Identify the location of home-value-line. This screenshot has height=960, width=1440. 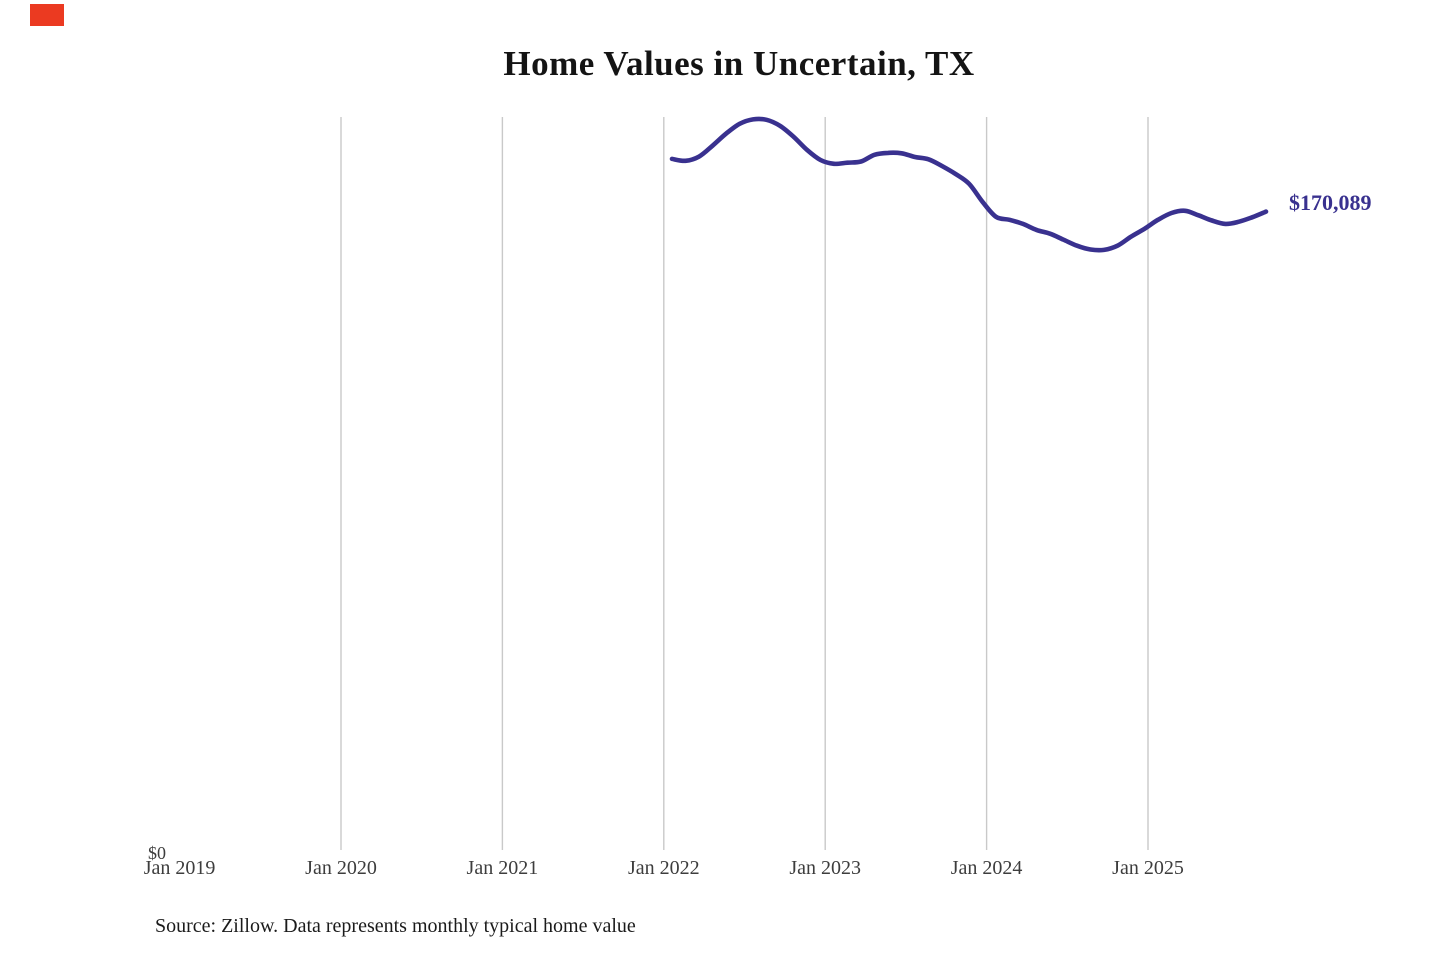
(969, 184).